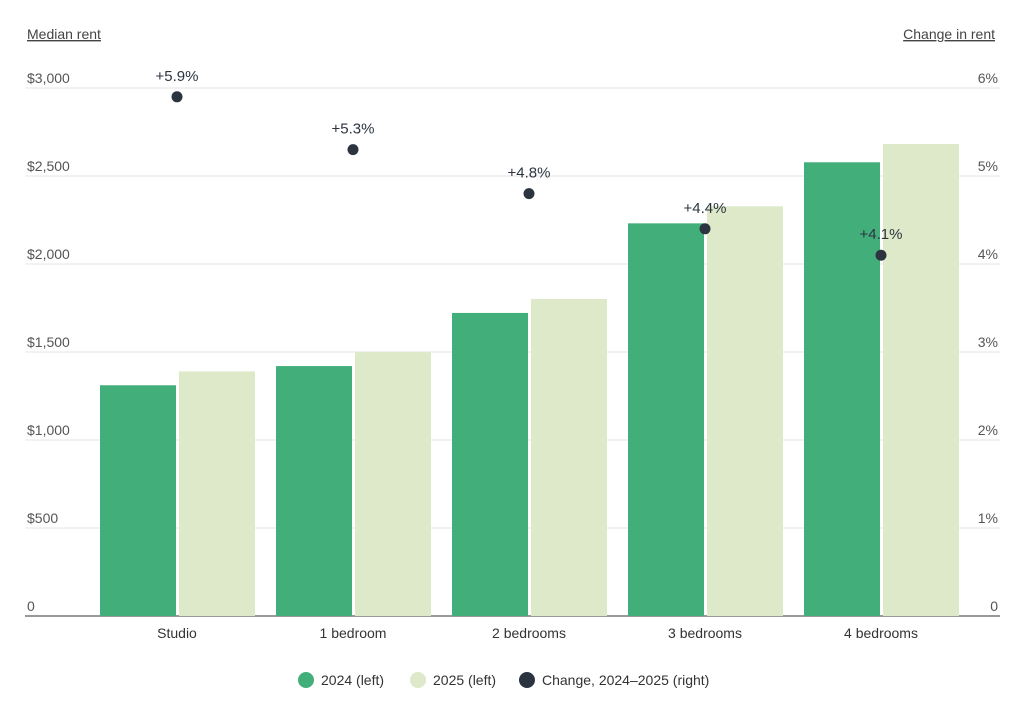  Describe the element at coordinates (705, 208) in the screenshot. I see `change-data-label: +4.4%` at that location.